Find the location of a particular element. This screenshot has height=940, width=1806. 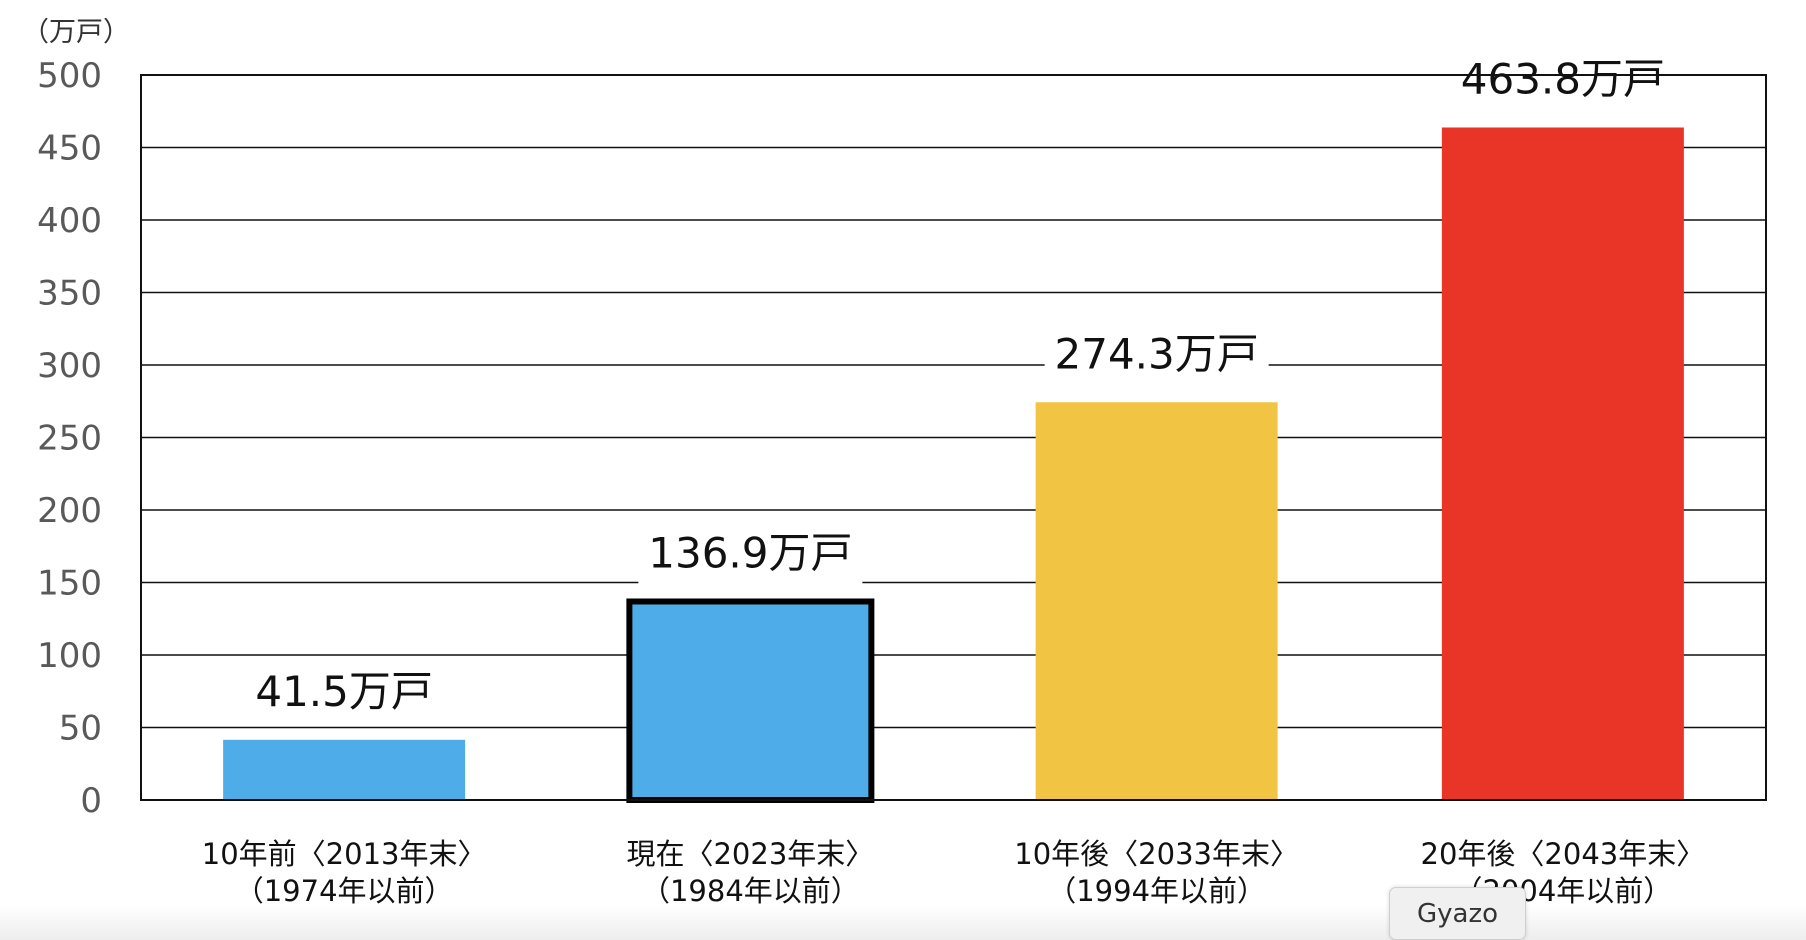

data-label-2: 274.3万戸 is located at coordinates (1157, 353).